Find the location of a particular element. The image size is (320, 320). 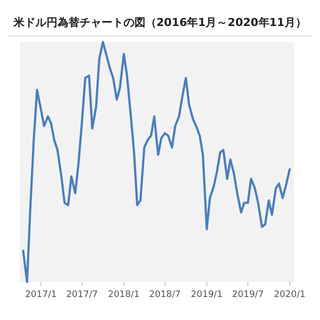

x-tick-label: 2019/7 is located at coordinates (248, 295).